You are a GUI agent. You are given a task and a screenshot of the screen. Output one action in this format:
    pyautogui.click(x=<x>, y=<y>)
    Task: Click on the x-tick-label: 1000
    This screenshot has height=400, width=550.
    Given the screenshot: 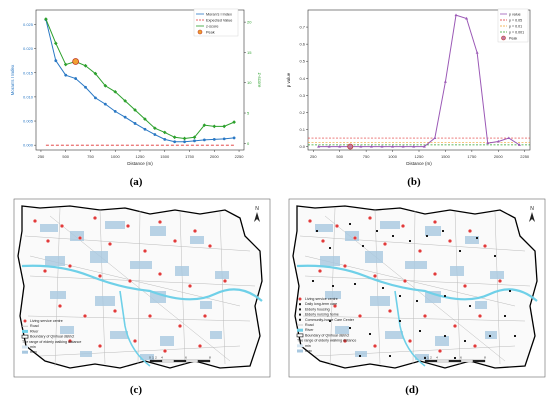 What is the action you would take?
    pyautogui.click(x=116, y=156)
    